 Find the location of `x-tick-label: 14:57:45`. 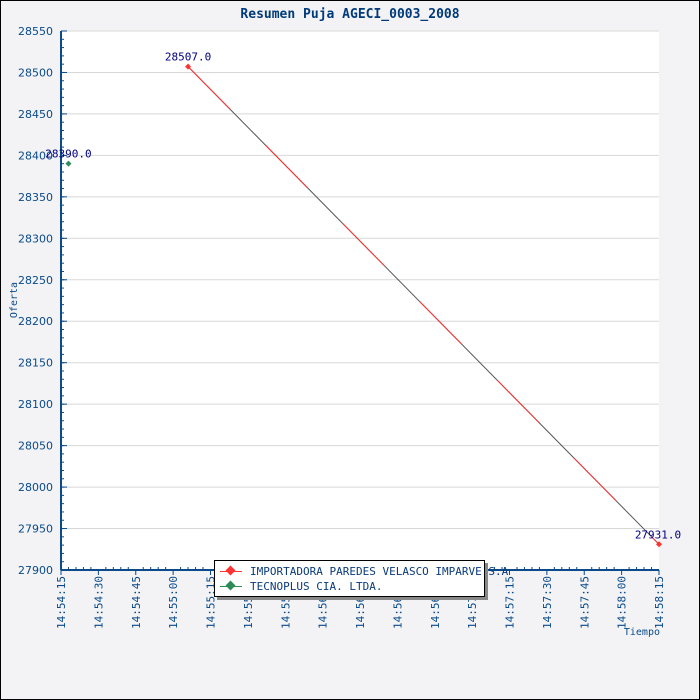

x-tick-label: 14:57:45 is located at coordinates (584, 602).